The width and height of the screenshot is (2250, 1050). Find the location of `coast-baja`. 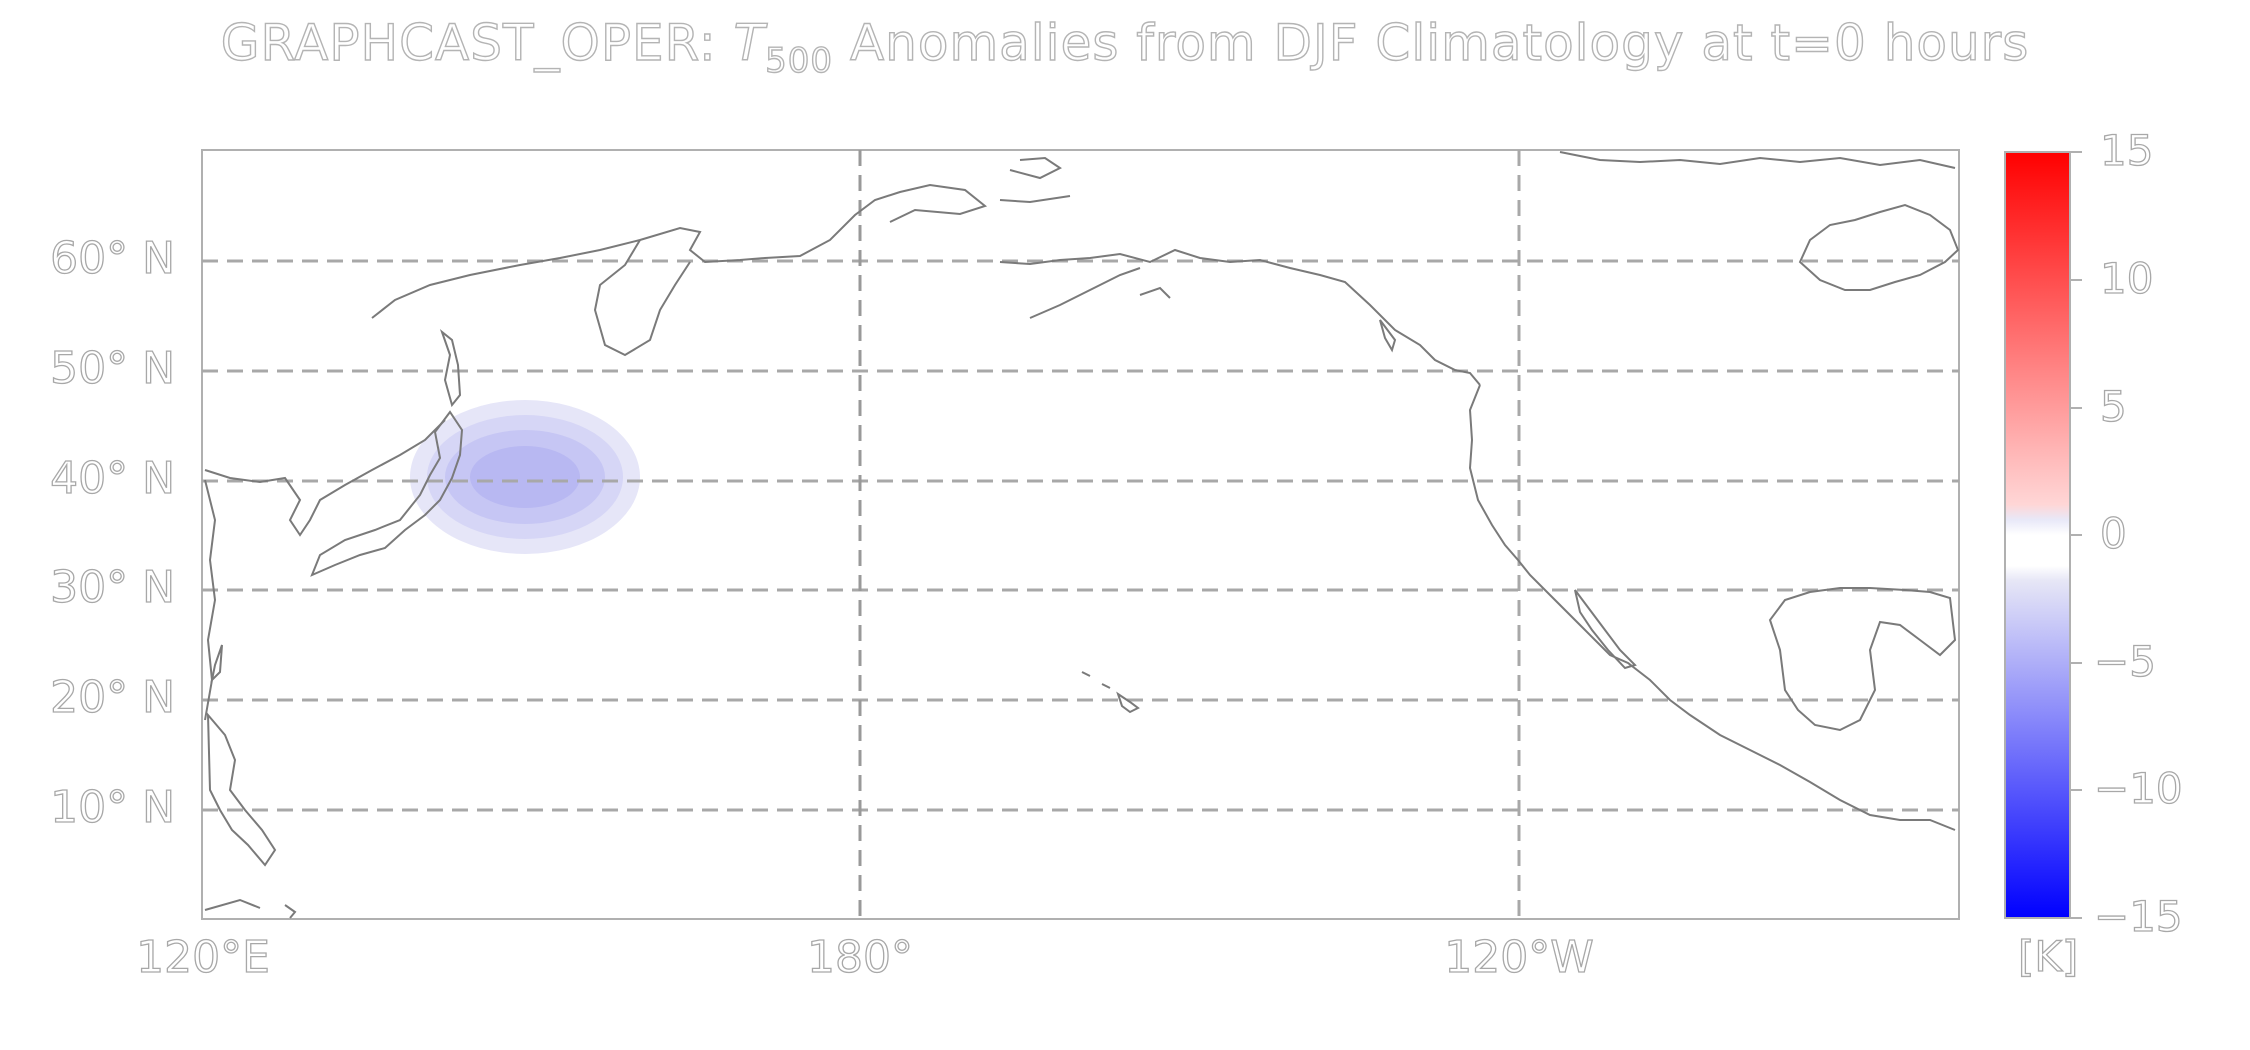

coast-baja is located at coordinates (1605, 629).